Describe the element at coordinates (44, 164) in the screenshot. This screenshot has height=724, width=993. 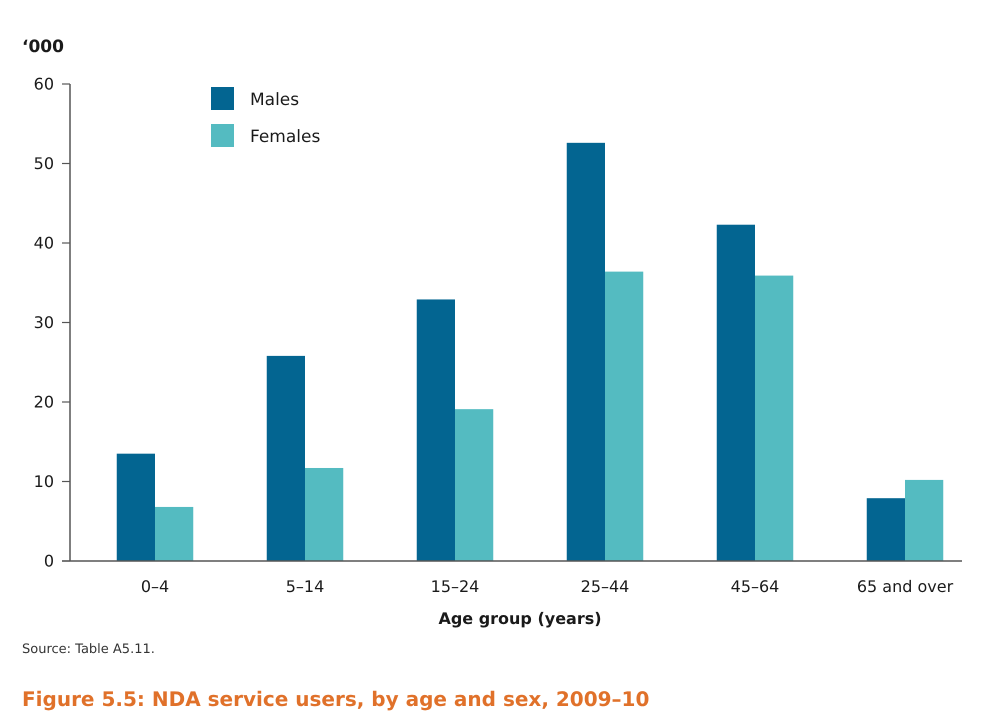
I see `y-tick-label: 50` at that location.